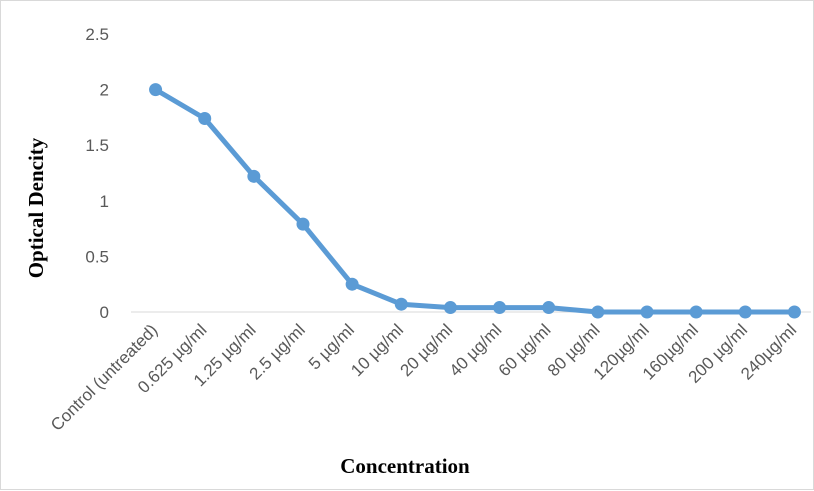  I want to click on x-tick-label: 10 µg/ml, so click(377, 350).